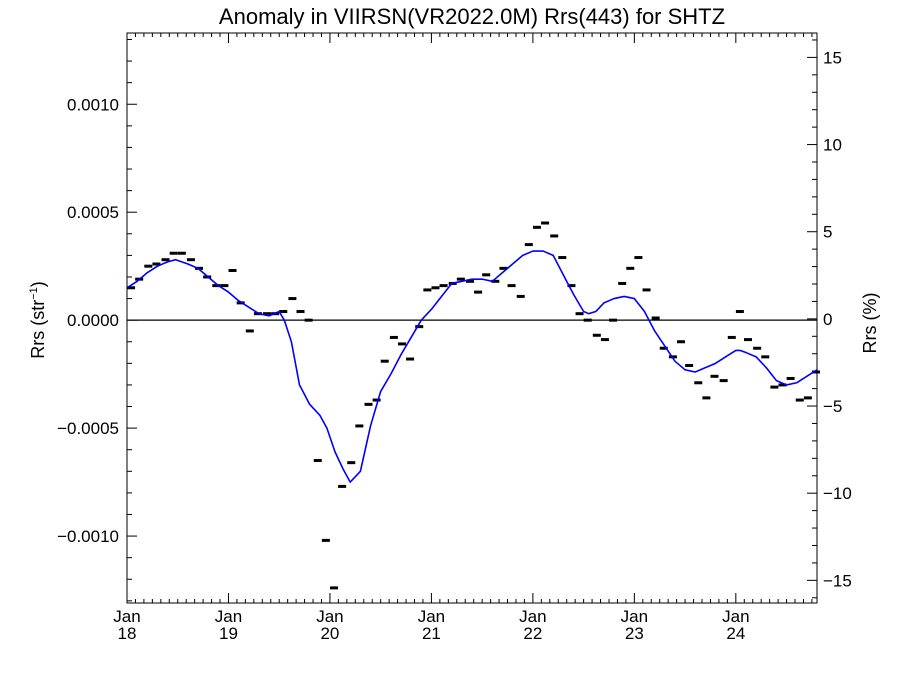  Describe the element at coordinates (88, 428) in the screenshot. I see `y-left-tick-label: −0.0005` at that location.